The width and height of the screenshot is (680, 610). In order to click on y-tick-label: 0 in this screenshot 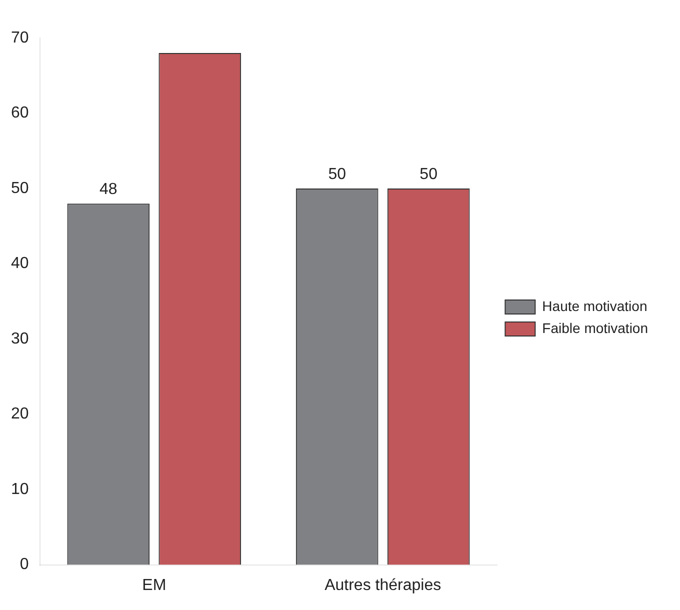, I will do `click(24, 565)`.